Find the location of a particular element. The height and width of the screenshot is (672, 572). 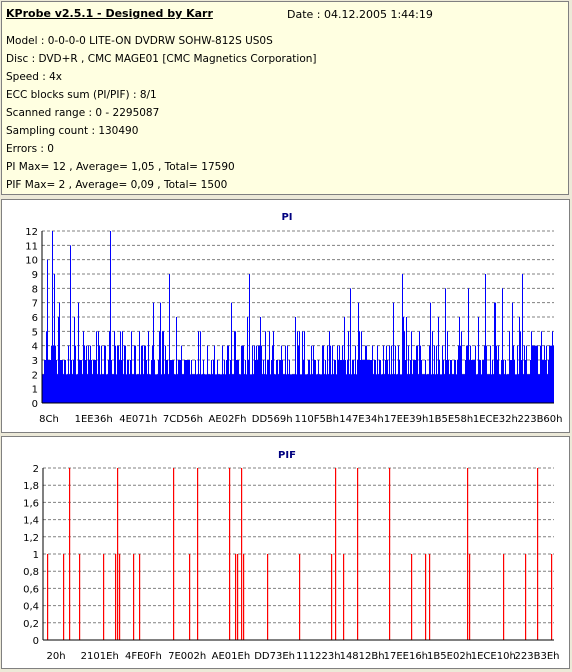

y-tick-label: 4 is located at coordinates (35, 347).